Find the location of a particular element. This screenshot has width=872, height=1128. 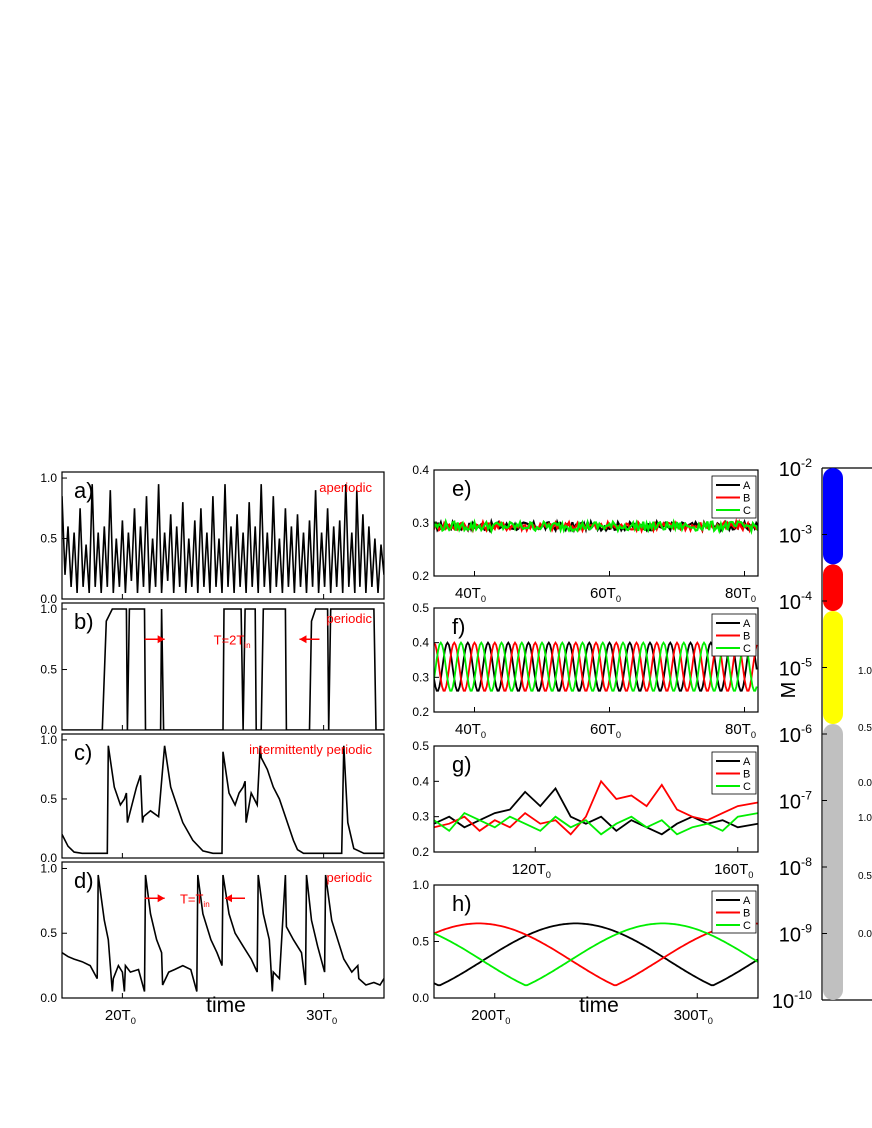

x-tick-label-base: 30T is located at coordinates (319, 1015).